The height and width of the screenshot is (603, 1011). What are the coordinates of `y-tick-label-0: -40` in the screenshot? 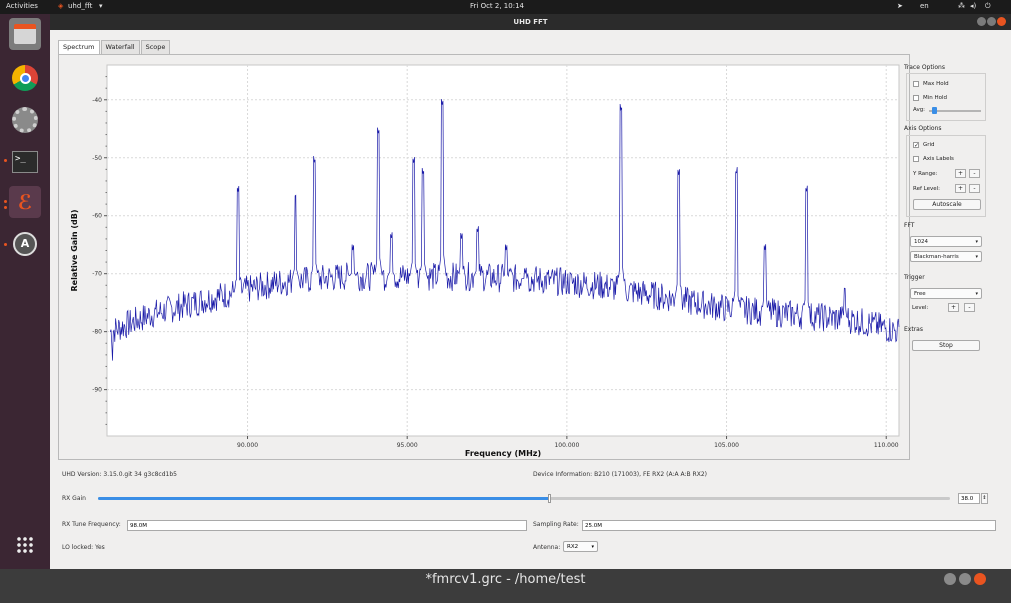 It's located at (97, 100).